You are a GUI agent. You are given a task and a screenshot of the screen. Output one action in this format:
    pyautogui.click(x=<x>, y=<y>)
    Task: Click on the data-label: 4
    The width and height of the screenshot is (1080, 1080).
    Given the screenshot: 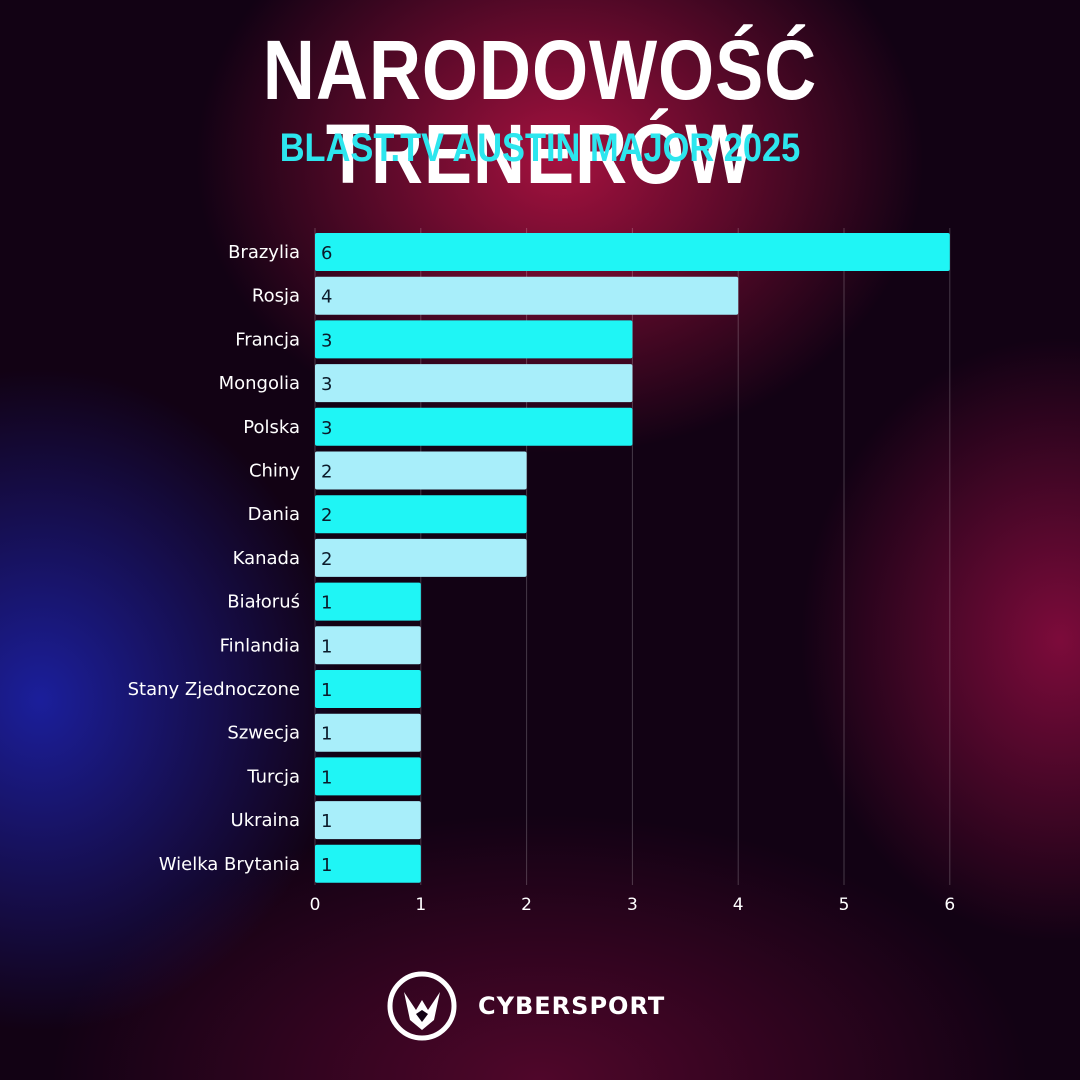 What is the action you would take?
    pyautogui.click(x=326, y=297)
    